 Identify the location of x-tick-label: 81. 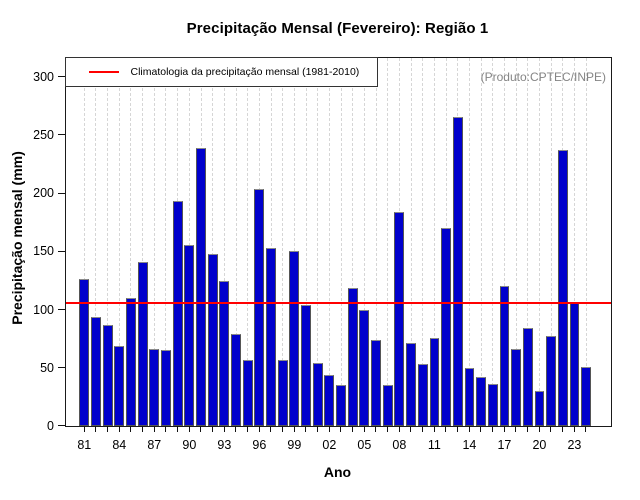
(84, 445).